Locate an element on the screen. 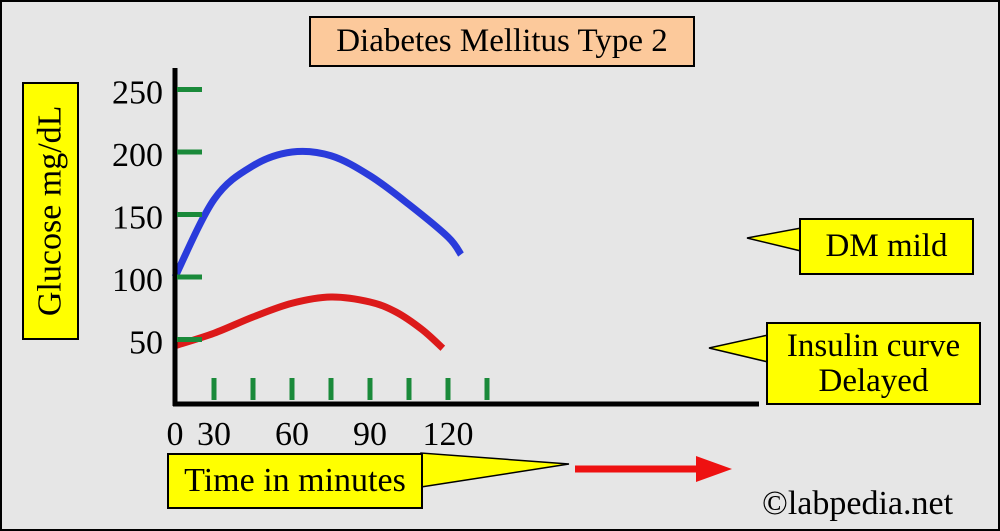 The image size is (1000, 531). y-tick-label-100: 100 is located at coordinates (137, 280).